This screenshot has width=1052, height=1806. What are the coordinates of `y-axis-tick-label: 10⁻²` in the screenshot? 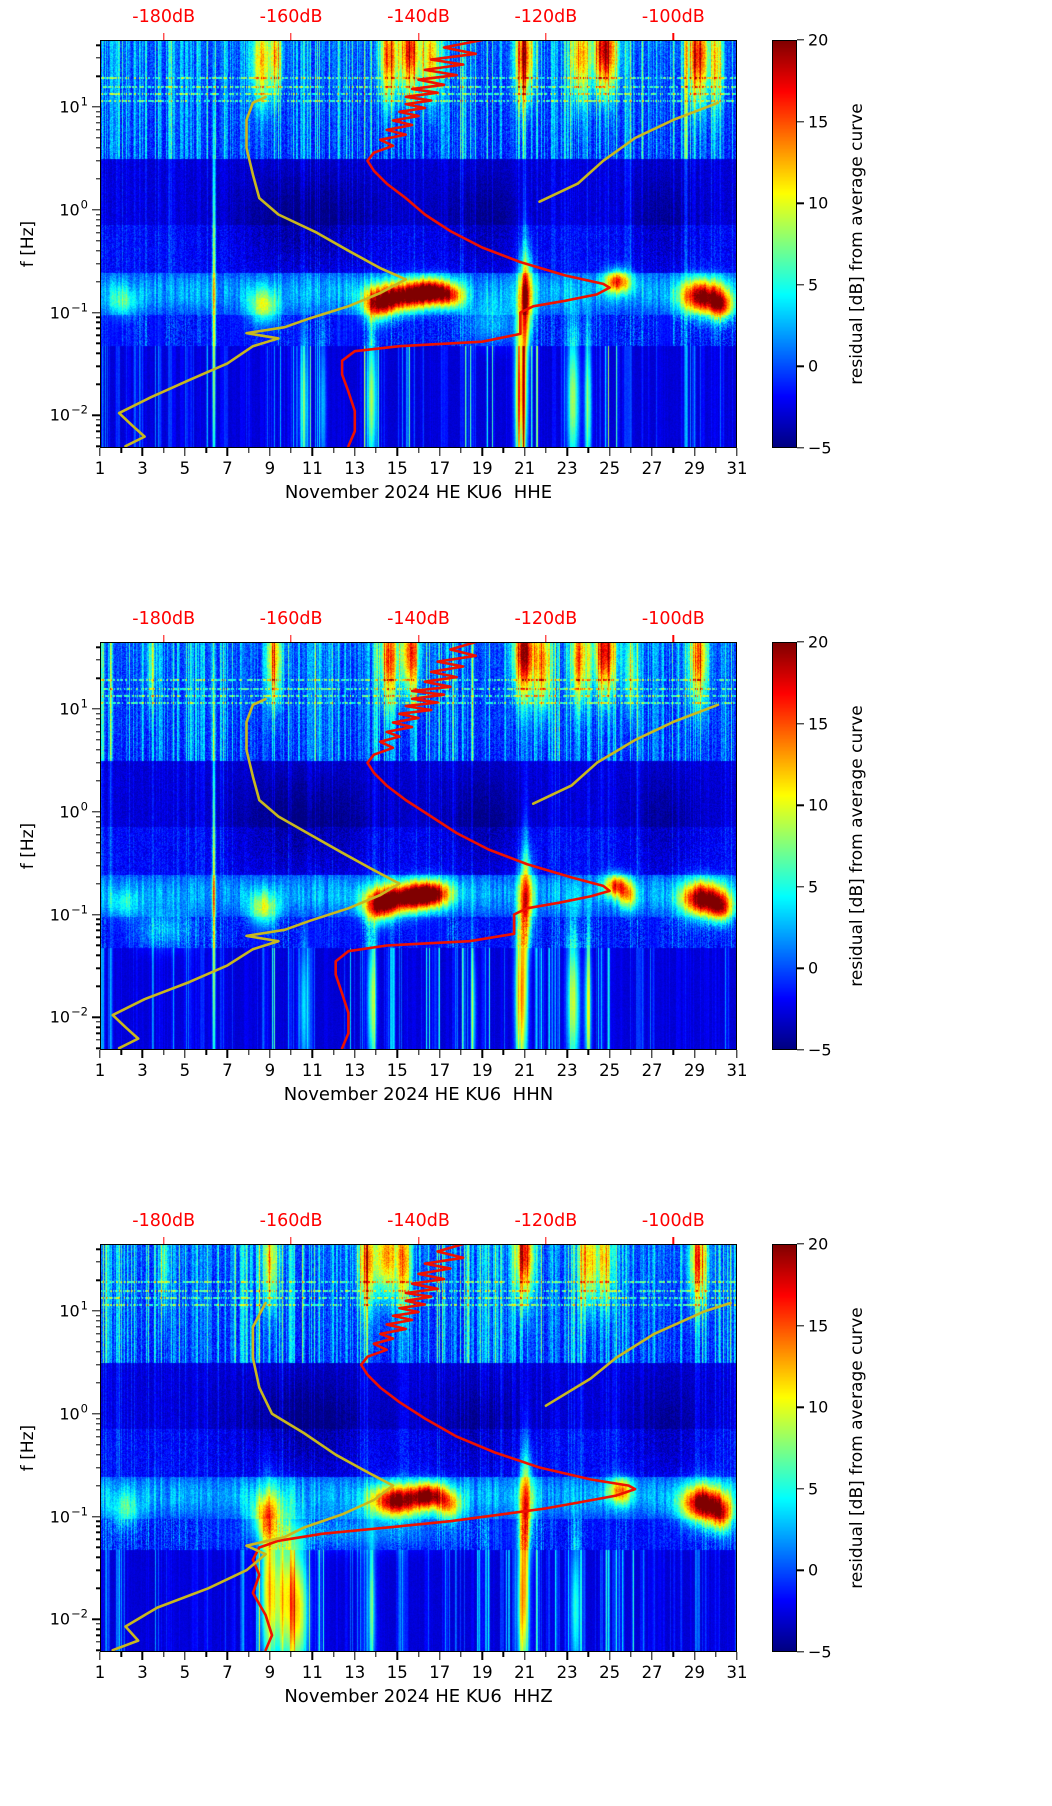 It's located at (68, 413).